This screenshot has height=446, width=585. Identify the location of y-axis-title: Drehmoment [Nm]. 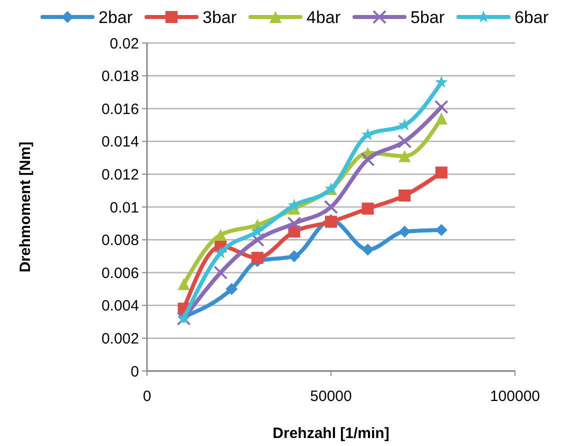
(25, 207).